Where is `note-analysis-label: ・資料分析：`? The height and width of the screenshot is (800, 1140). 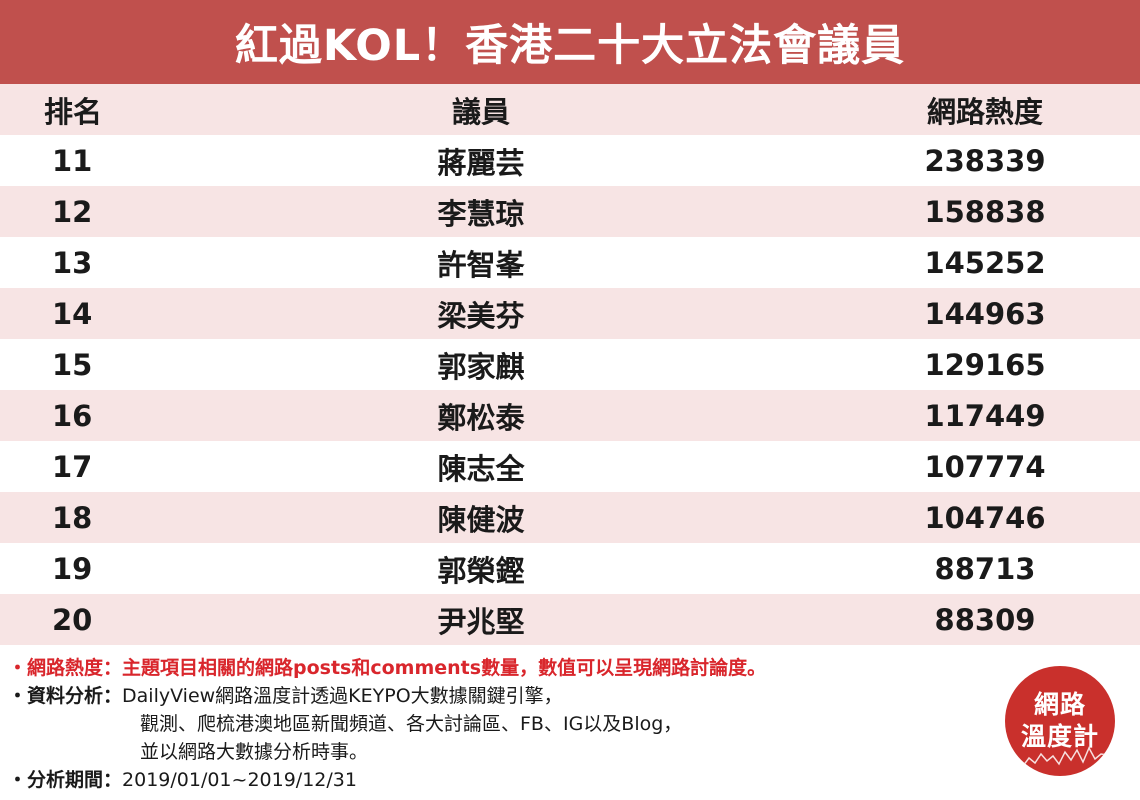 note-analysis-label: ・資料分析： is located at coordinates (65, 696).